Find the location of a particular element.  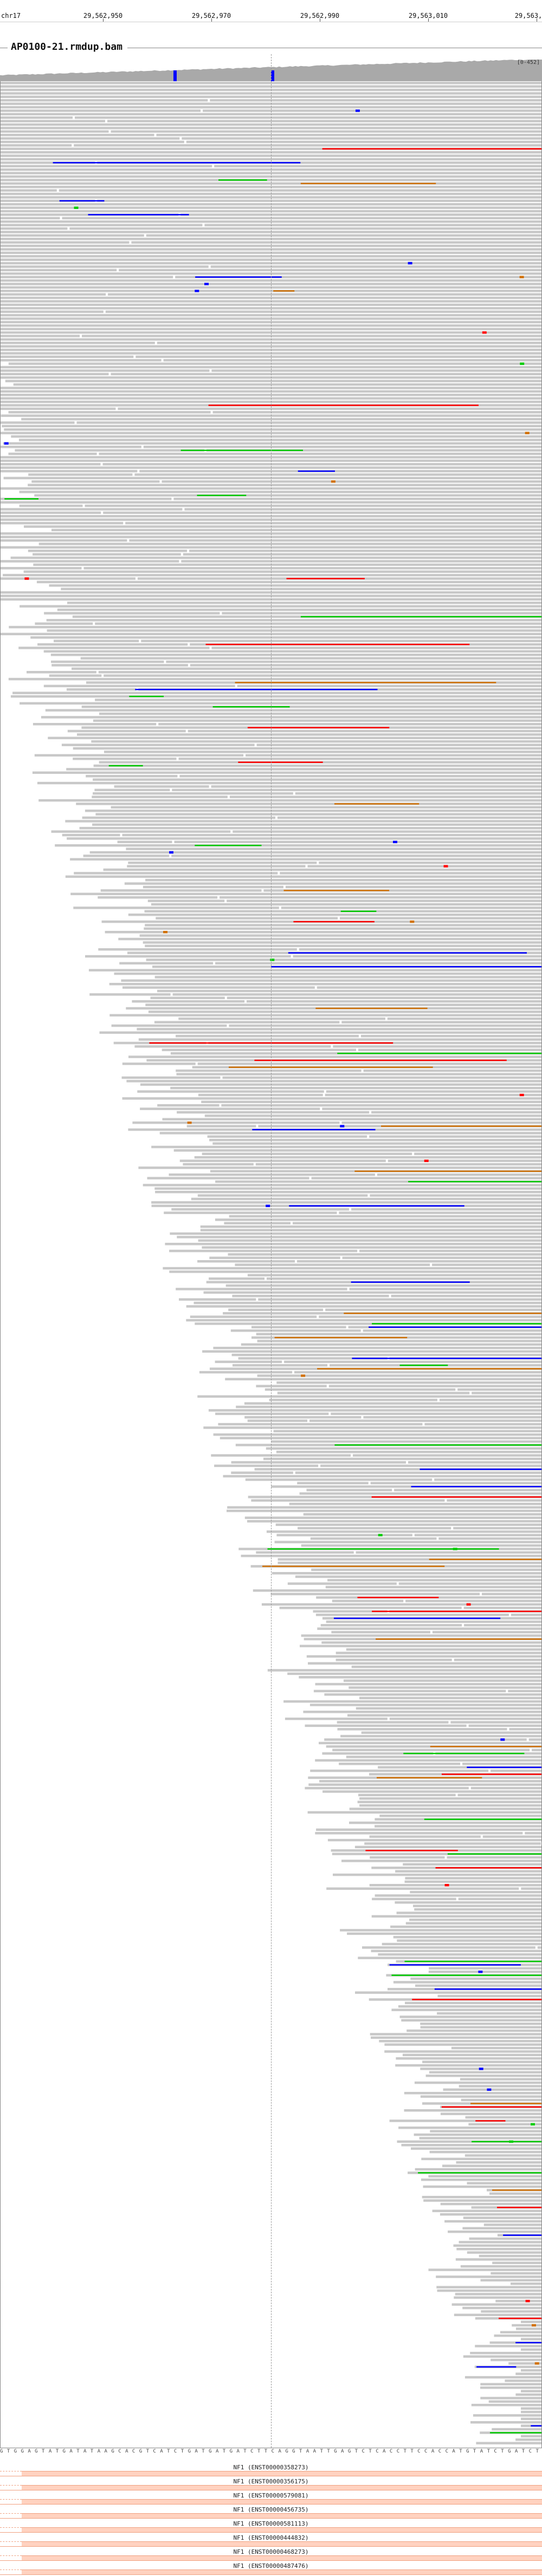

gene-feature: NF1 (ENST00000579081) is located at coordinates (271, 2498).